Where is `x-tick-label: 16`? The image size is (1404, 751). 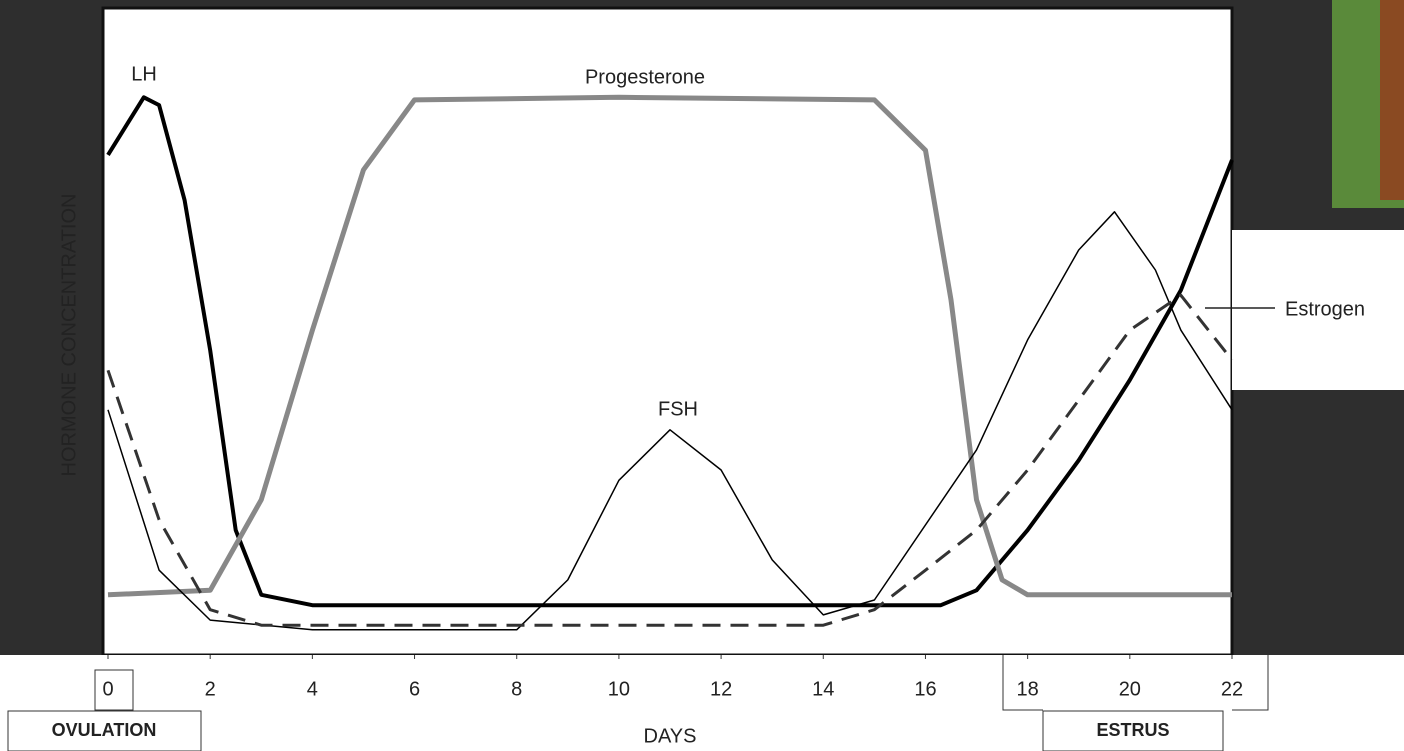 x-tick-label: 16 is located at coordinates (925, 689).